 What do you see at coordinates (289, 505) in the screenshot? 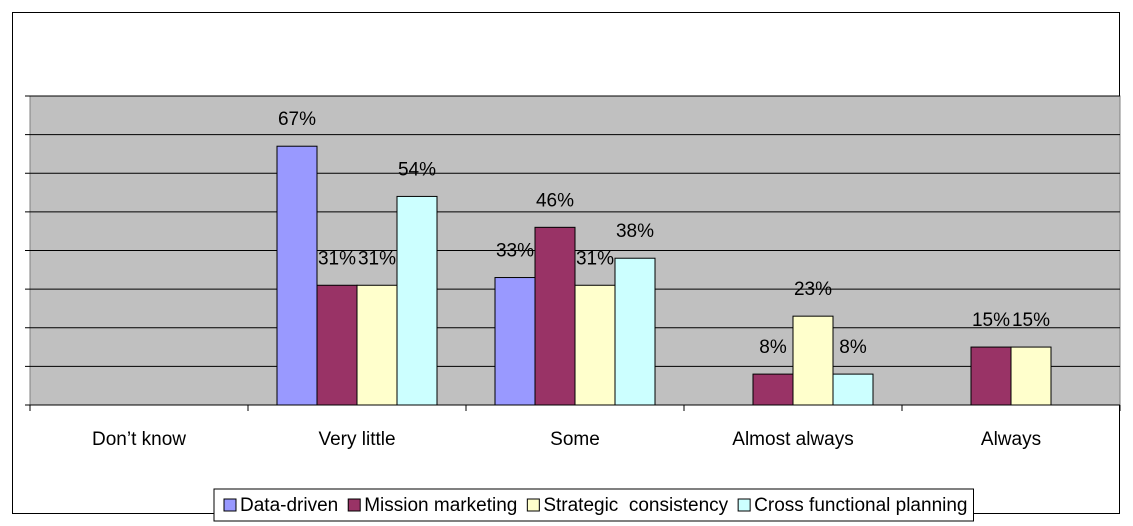
I see `legend-label: Data-driven` at bounding box center [289, 505].